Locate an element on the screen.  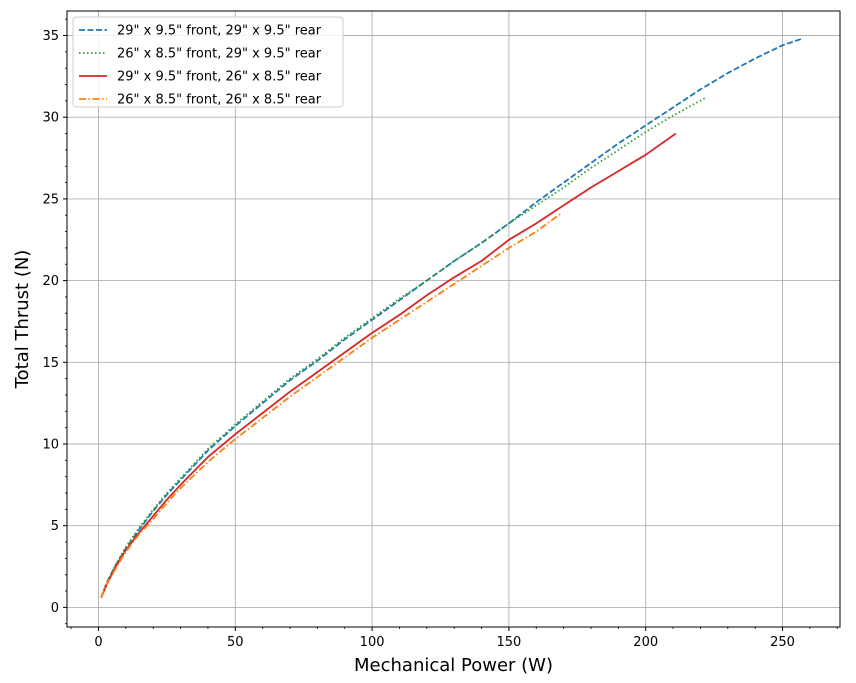
y-tick-label: 30 is located at coordinates (50, 118).